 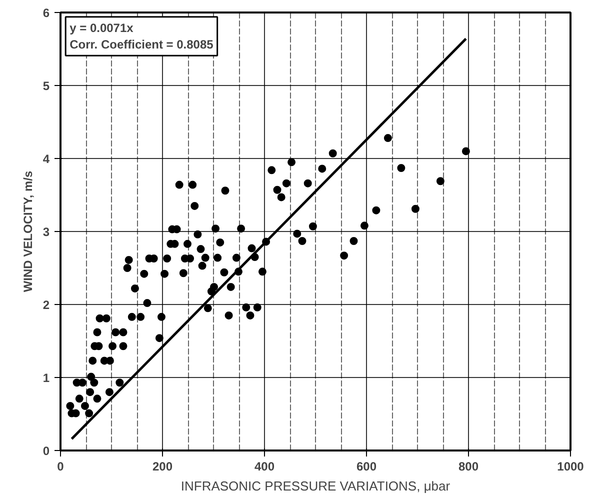 What do you see at coordinates (468, 467) in the screenshot?
I see `x-tick-label: 800` at bounding box center [468, 467].